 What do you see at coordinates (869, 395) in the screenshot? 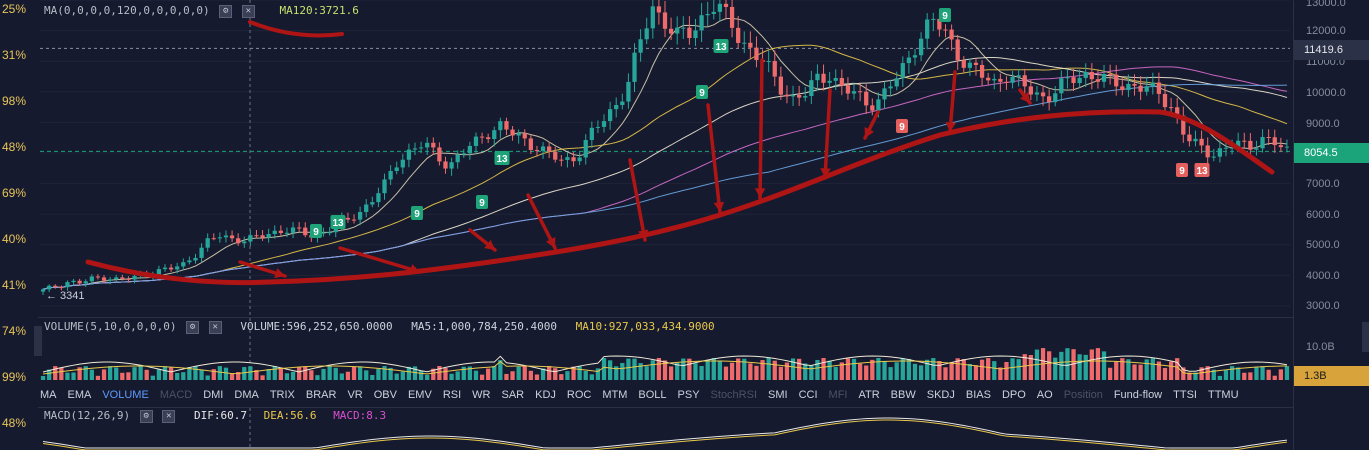
I see `indicator-tab-atr: ATR` at bounding box center [869, 395].